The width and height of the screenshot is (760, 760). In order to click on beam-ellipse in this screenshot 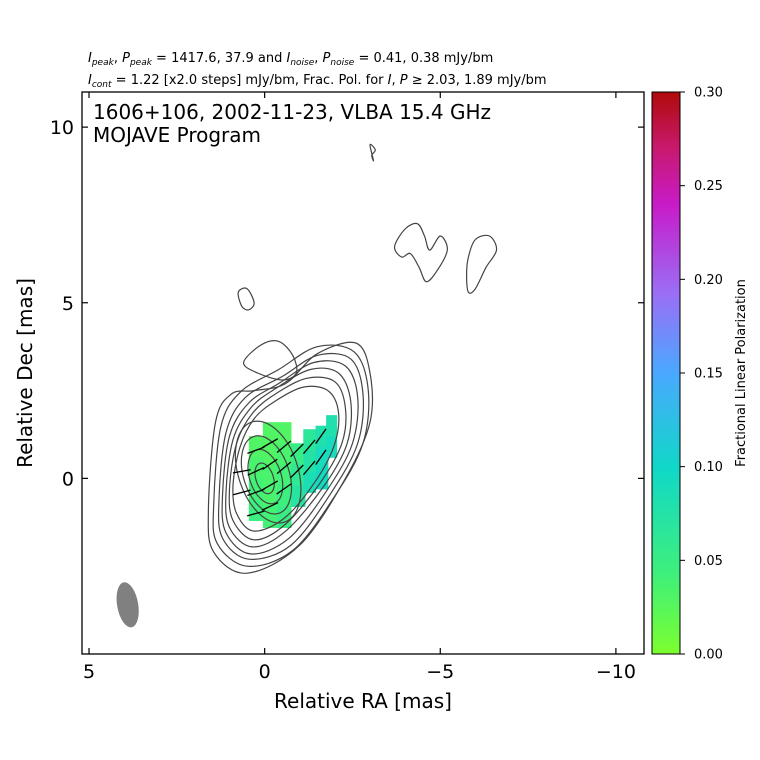, I will do `click(127, 605)`.